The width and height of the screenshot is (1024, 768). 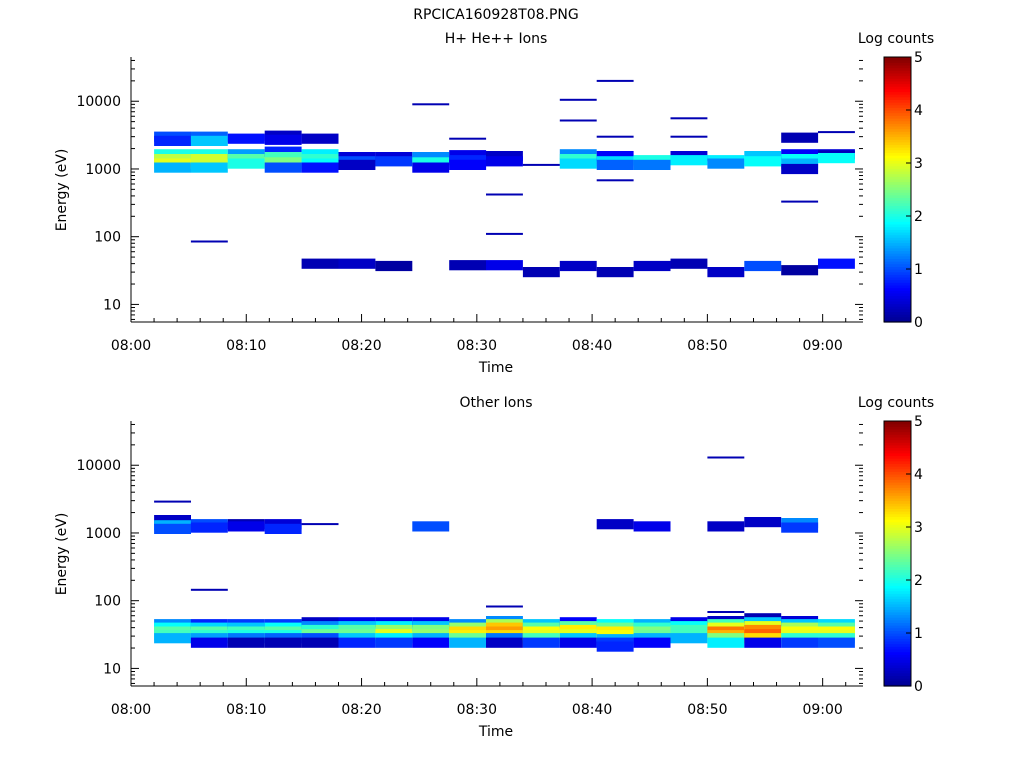 I want to click on colorbar-tick-label: 0, so click(x=918, y=687).